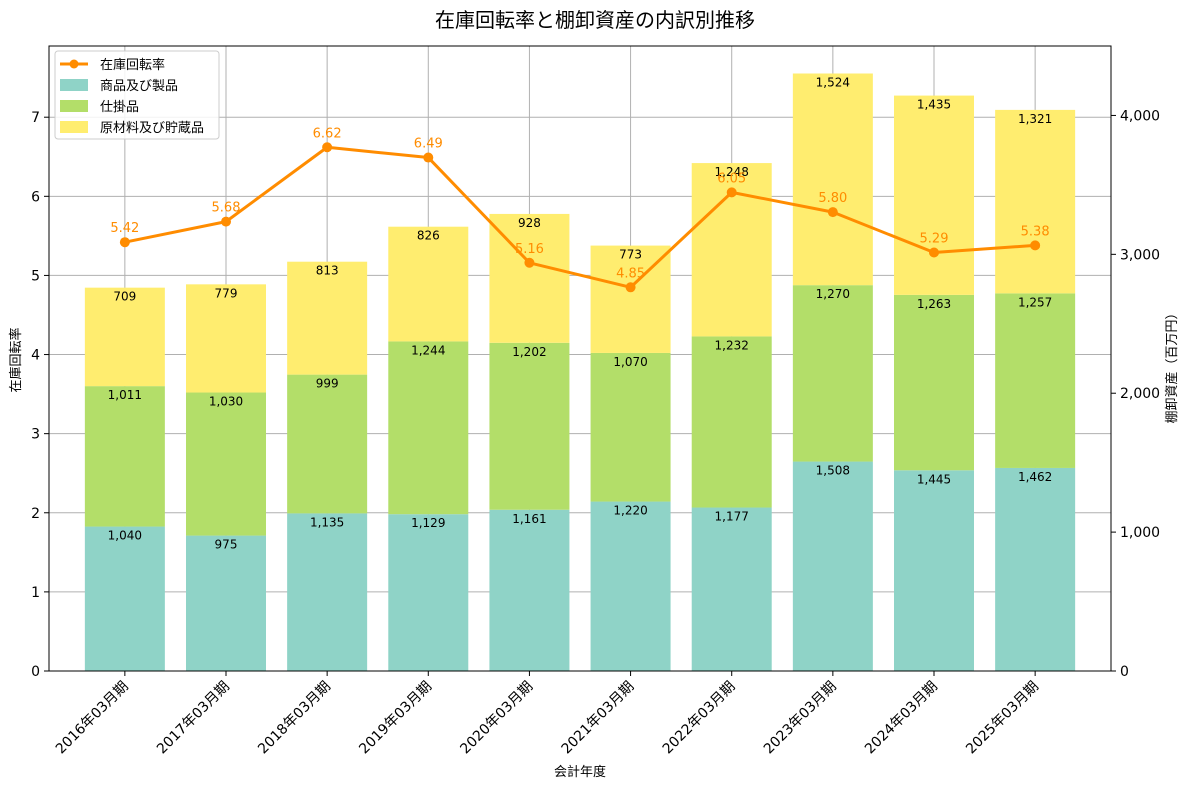  I want to click on turnover-value-label: 6.49, so click(428, 144).